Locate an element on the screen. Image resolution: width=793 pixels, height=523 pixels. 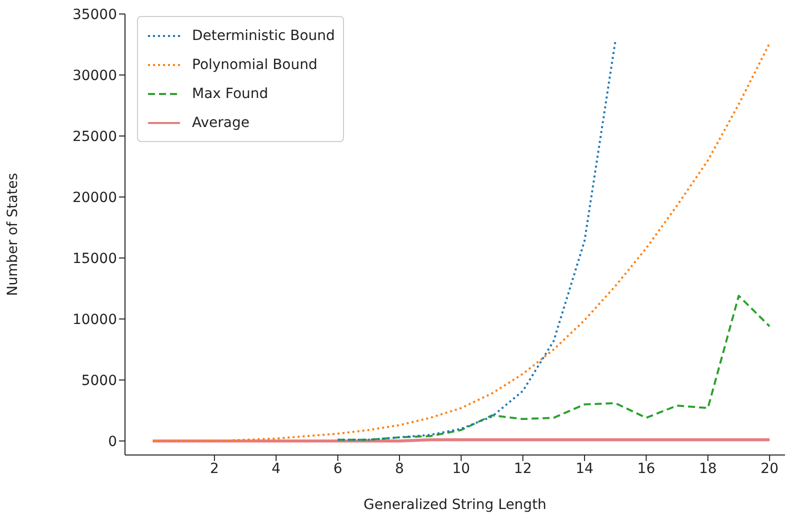
x-tick-label: 4 is located at coordinates (276, 468).